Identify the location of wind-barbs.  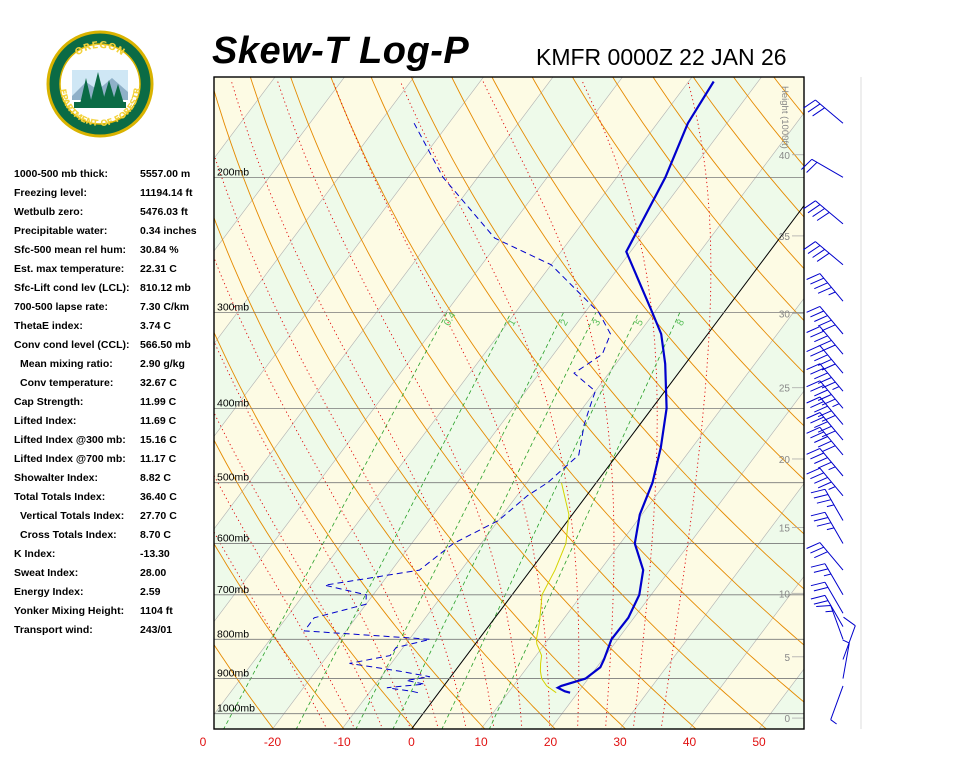
(828, 412).